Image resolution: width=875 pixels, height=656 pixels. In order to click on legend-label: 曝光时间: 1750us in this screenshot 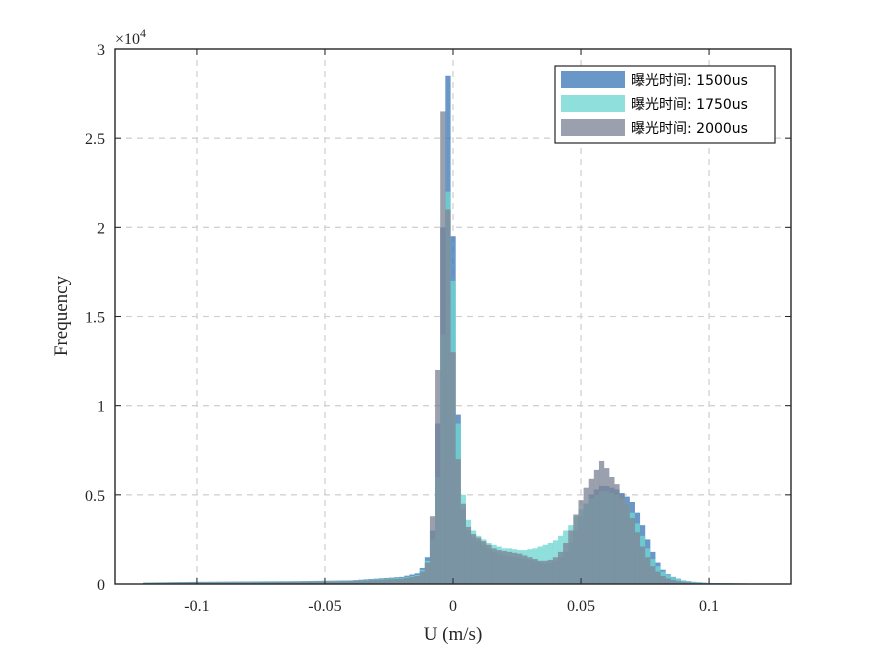, I will do `click(689, 105)`.